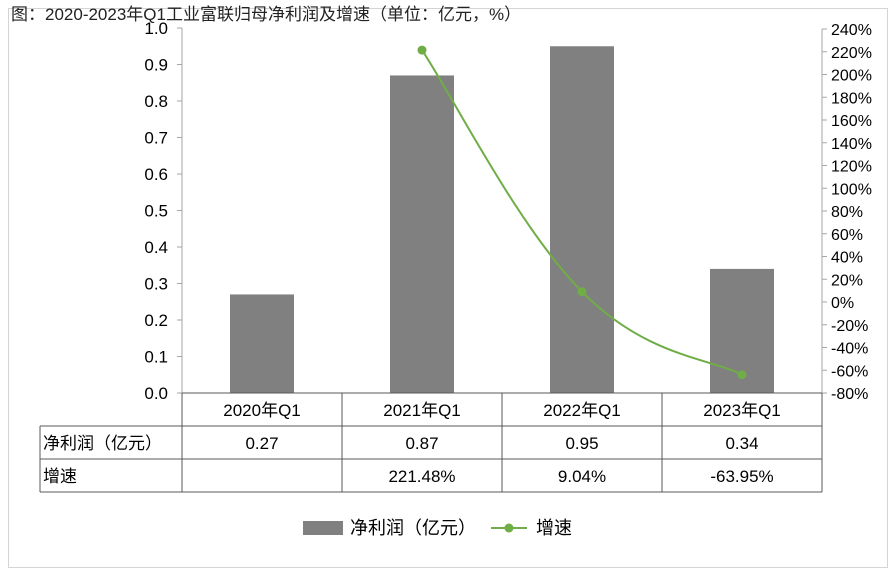 Image resolution: width=893 pixels, height=568 pixels. I want to click on table-cell: 221.48%, so click(421, 476).